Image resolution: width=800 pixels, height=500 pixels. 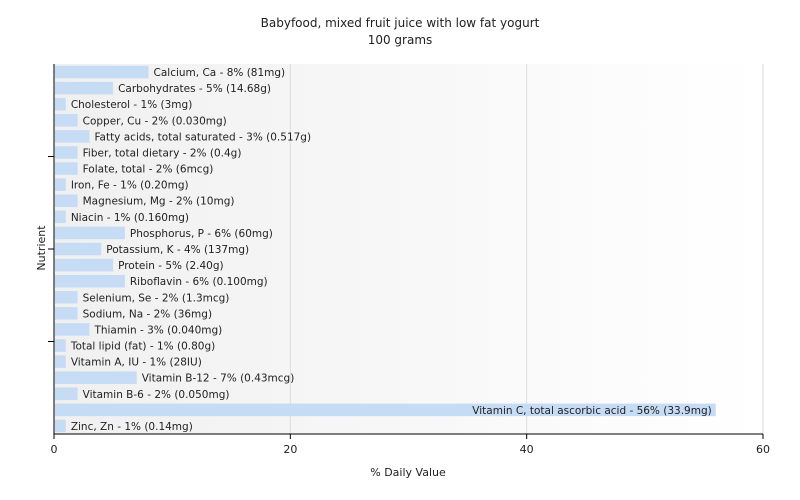 What do you see at coordinates (218, 379) in the screenshot?
I see `bar-label-19: Vitamin B-12 - 7% (0.43mcg)` at bounding box center [218, 379].